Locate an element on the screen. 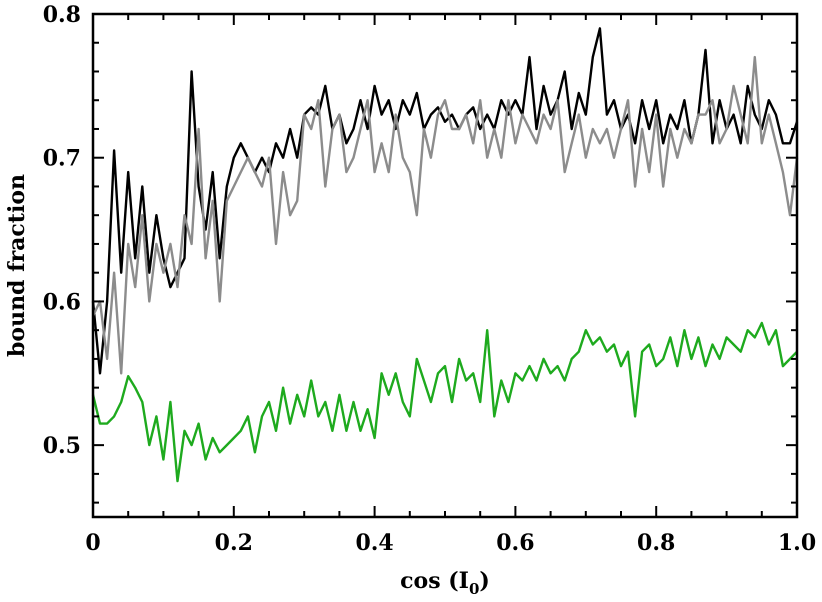  x-tick-label: 0.8 is located at coordinates (656, 543).